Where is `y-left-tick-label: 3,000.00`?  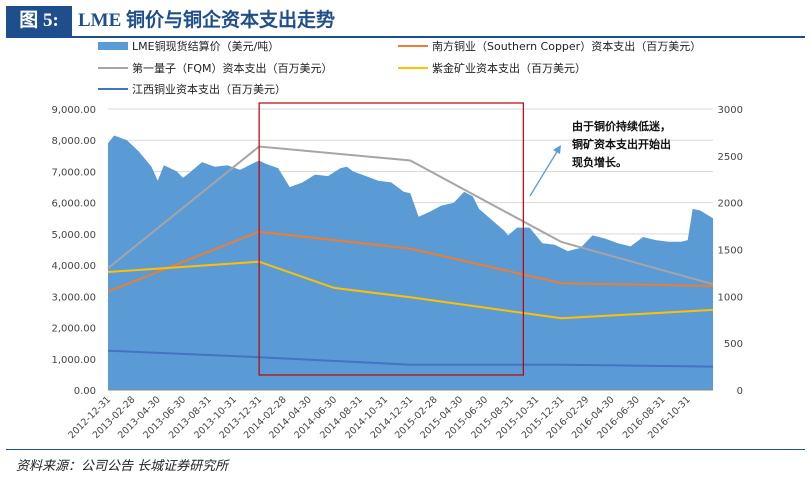
y-left-tick-label: 3,000.00 is located at coordinates (73, 297).